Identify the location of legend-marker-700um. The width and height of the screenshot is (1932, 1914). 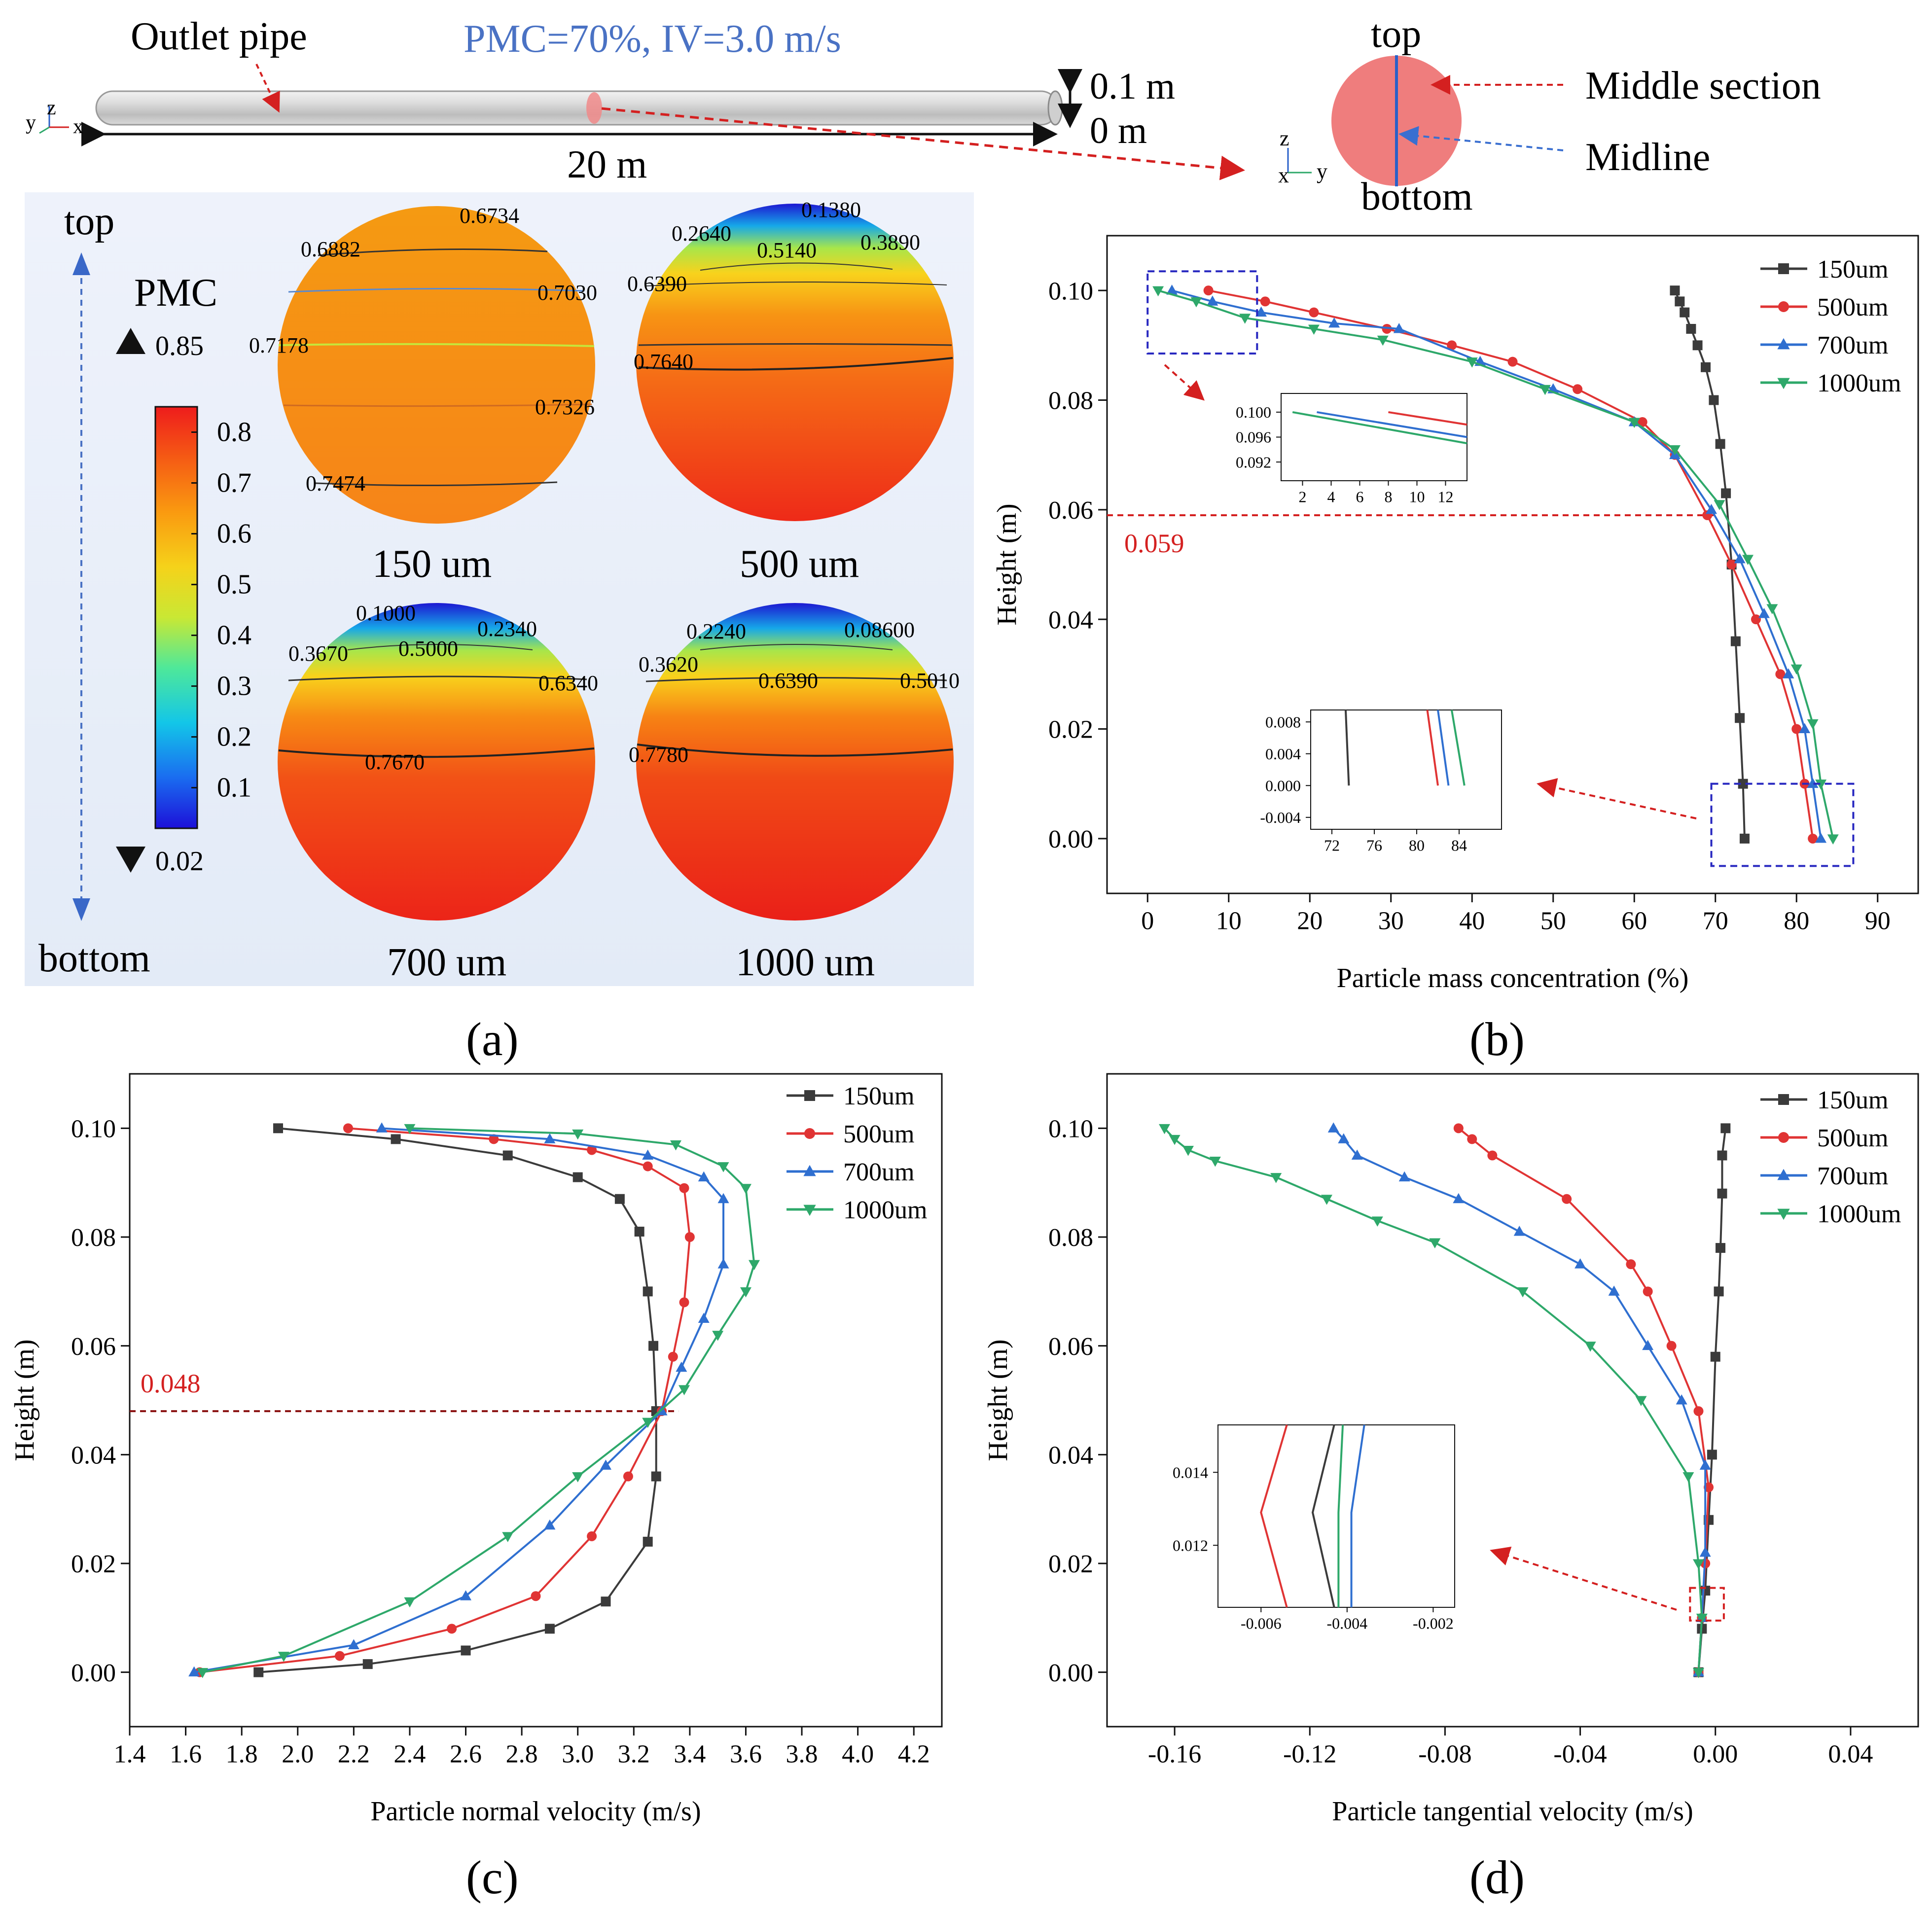
(1783, 1174).